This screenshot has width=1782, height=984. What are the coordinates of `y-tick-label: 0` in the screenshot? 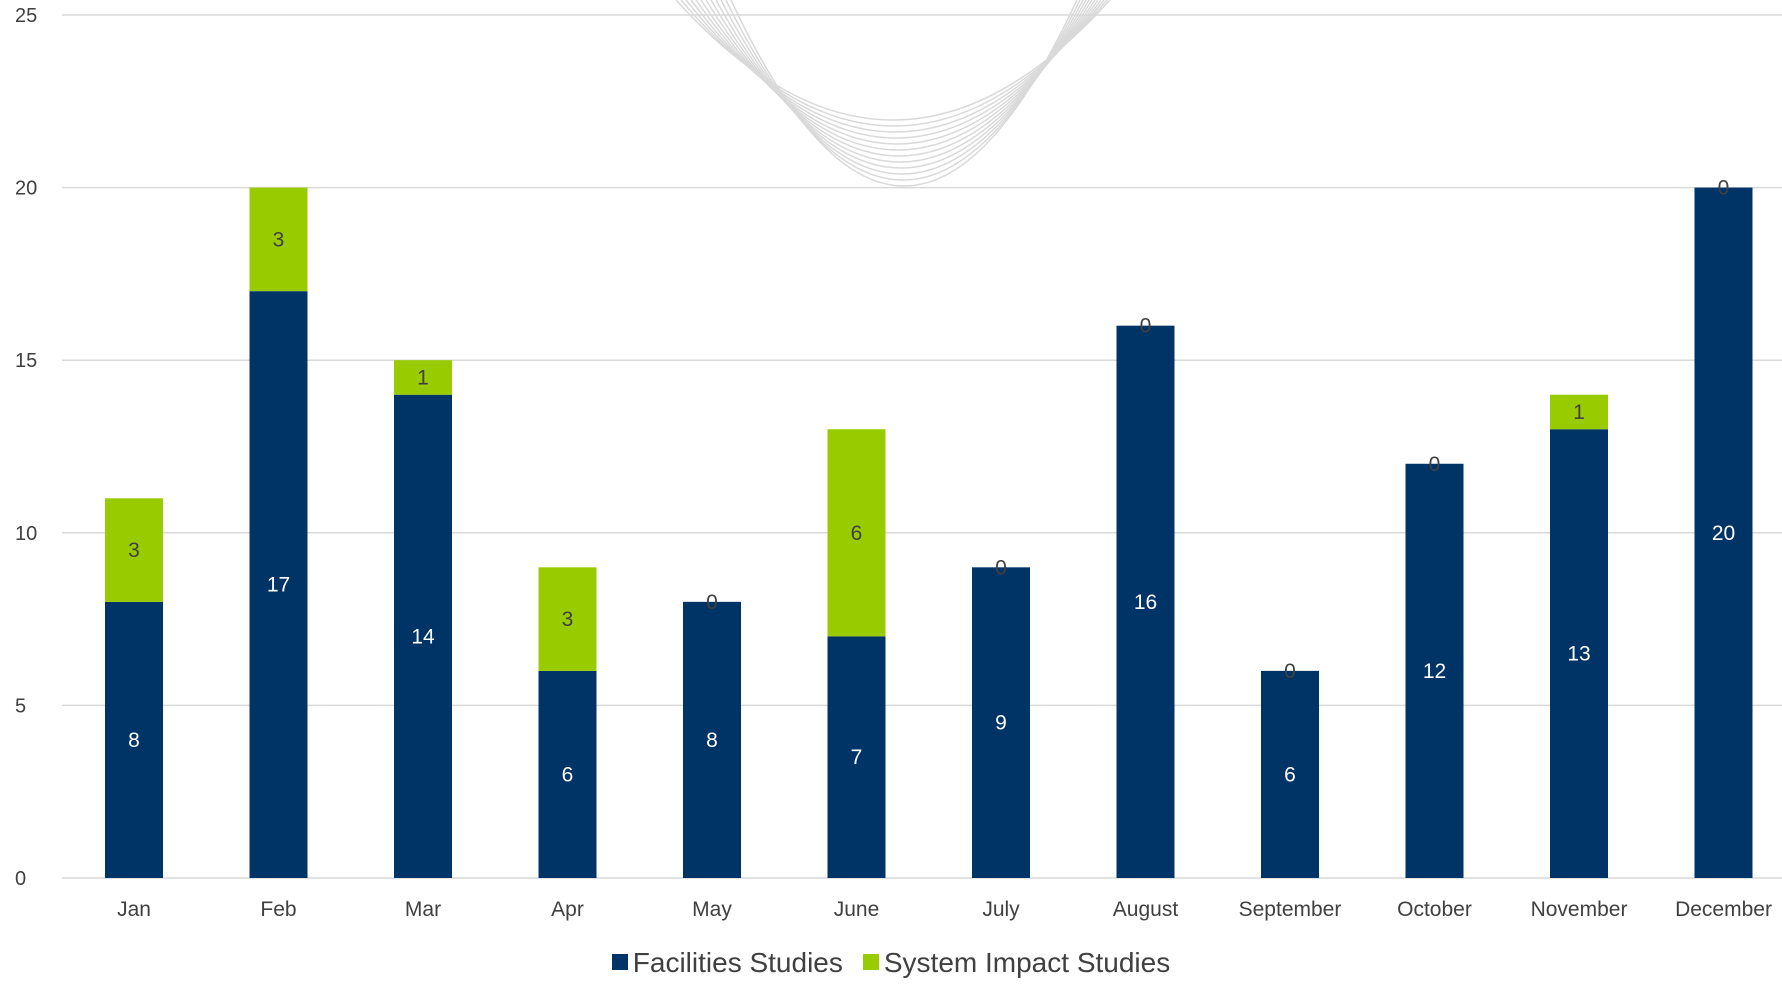 It's located at (20, 879).